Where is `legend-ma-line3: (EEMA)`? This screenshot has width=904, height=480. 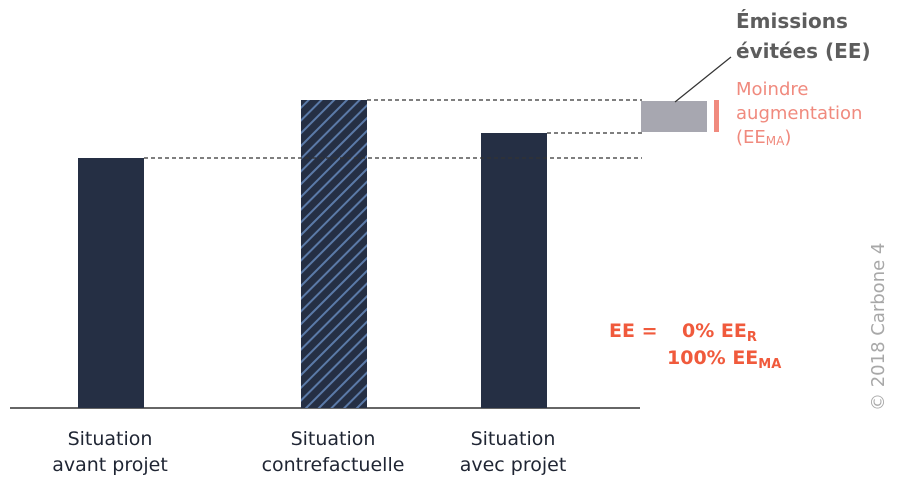
legend-ma-line3: (EEMA) is located at coordinates (799, 139).